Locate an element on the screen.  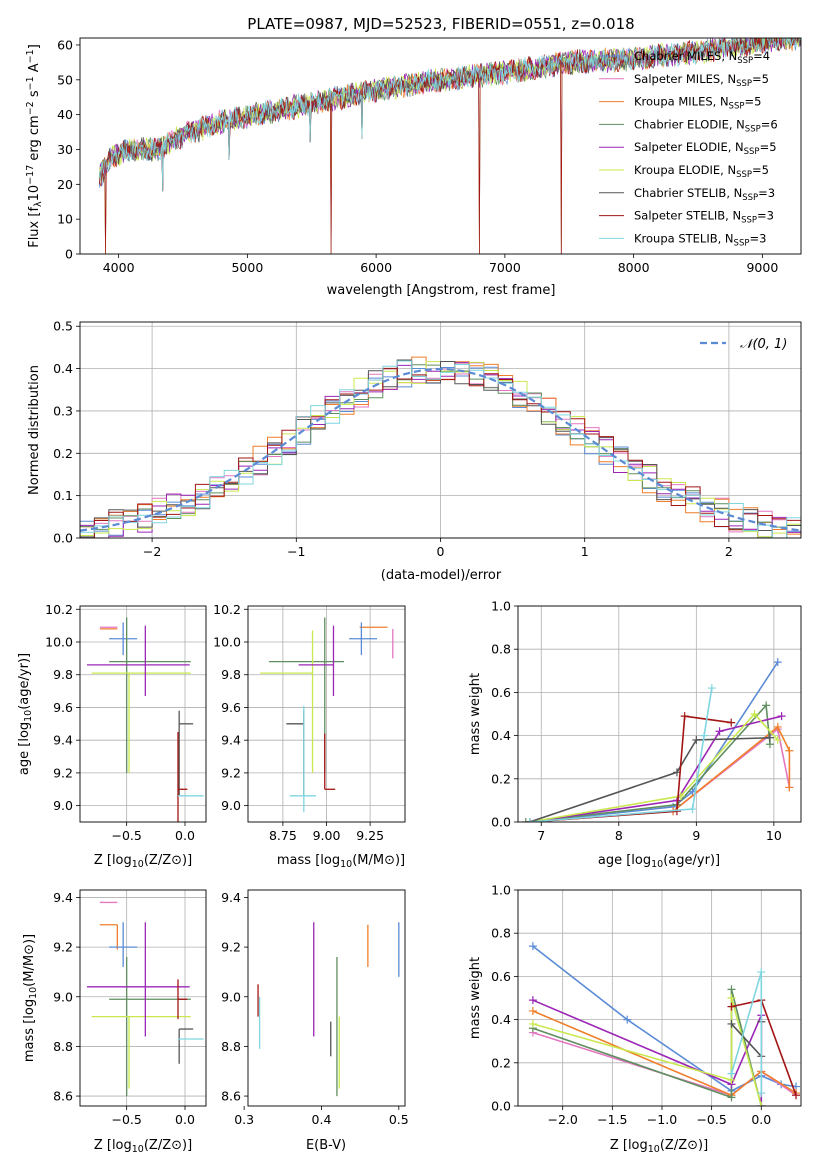
residuals-panel-ytick-label: 0.0 is located at coordinates (63, 538).